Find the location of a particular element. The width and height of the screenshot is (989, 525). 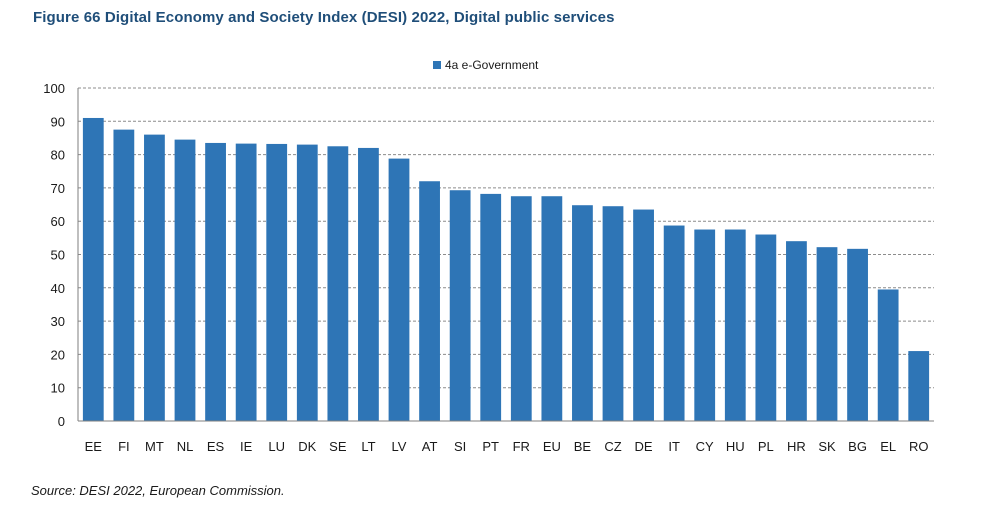

x-tick-label: PL is located at coordinates (766, 446).